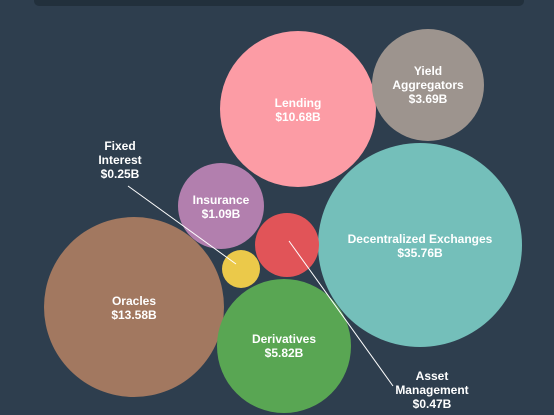 The image size is (554, 415). What do you see at coordinates (221, 214) in the screenshot?
I see `value-label-insurance: $1.09B` at bounding box center [221, 214].